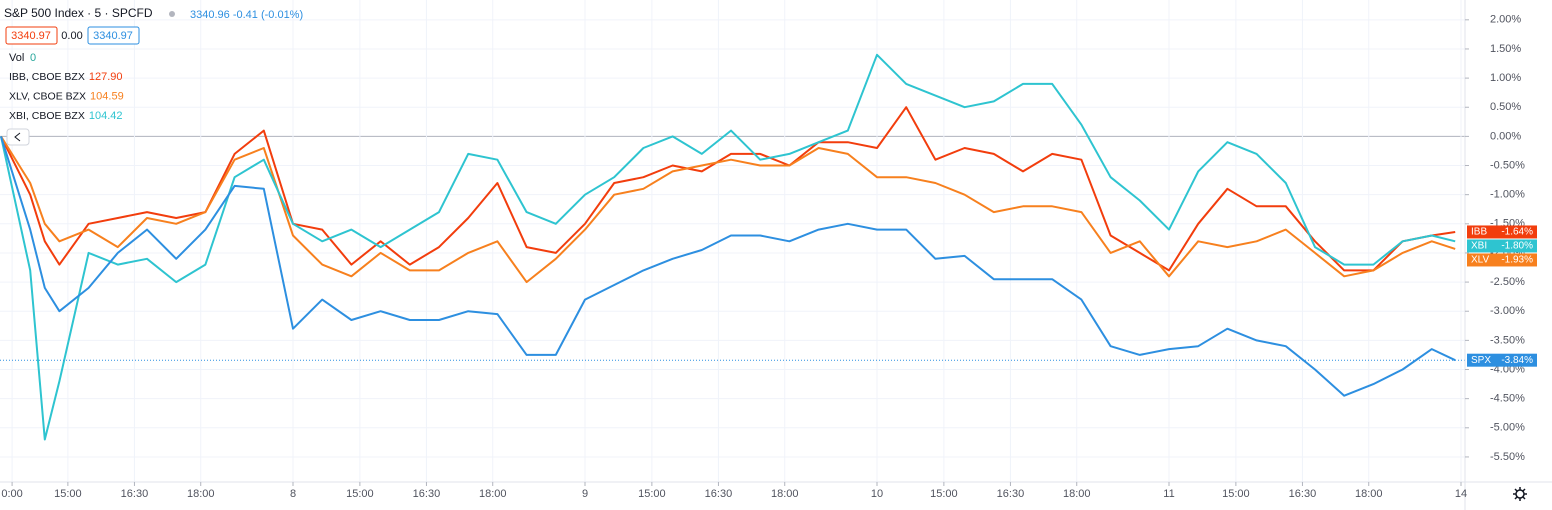 The height and width of the screenshot is (510, 1552). What do you see at coordinates (1507, 311) in the screenshot?
I see `y-tick-label: -3.00%` at bounding box center [1507, 311].